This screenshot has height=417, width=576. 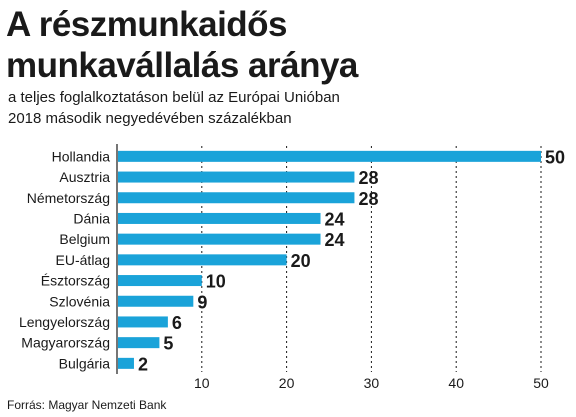 I want to click on category-label: Magyarország, so click(x=65, y=343).